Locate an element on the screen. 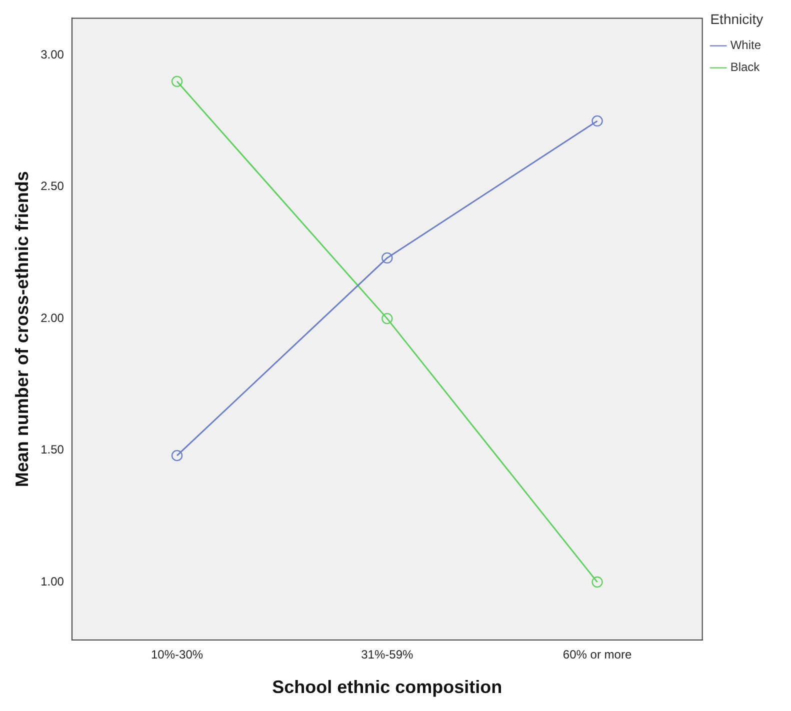  legend-label: White is located at coordinates (746, 45).